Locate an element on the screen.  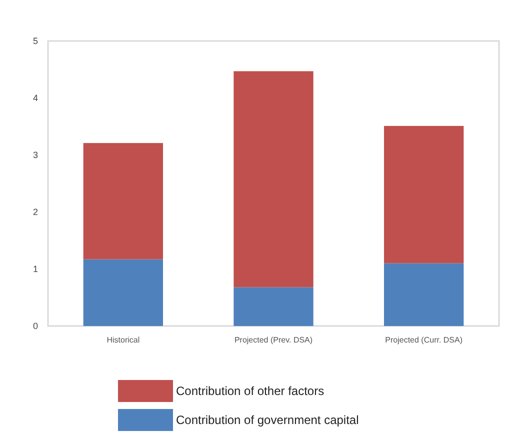
x-tick-label: Historical is located at coordinates (123, 340).